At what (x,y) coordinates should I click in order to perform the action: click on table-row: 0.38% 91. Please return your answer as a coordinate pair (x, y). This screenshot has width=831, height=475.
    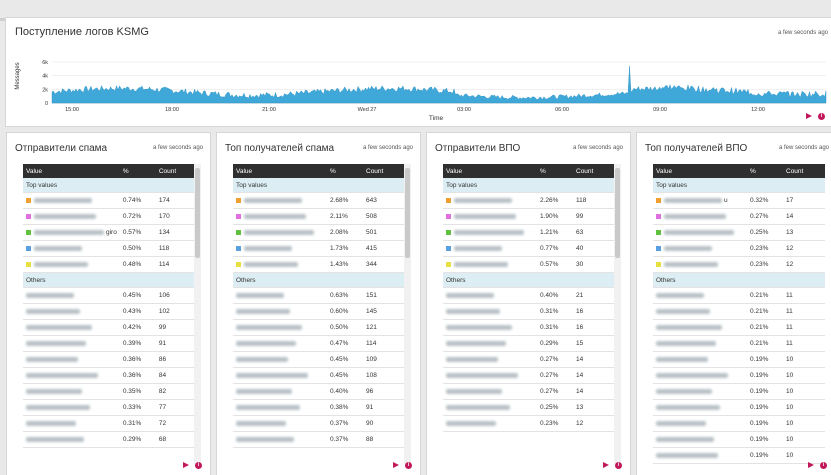
    Looking at the image, I should click on (319, 407).